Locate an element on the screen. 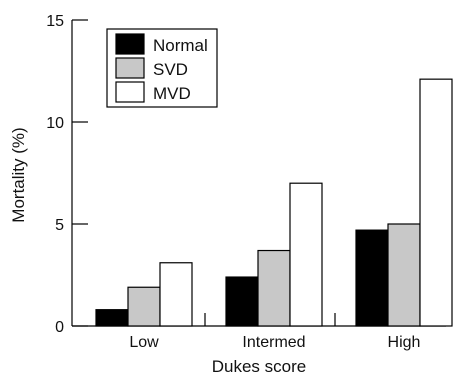 The image size is (461, 379). x-axis-label: Dukes score is located at coordinates (259, 366).